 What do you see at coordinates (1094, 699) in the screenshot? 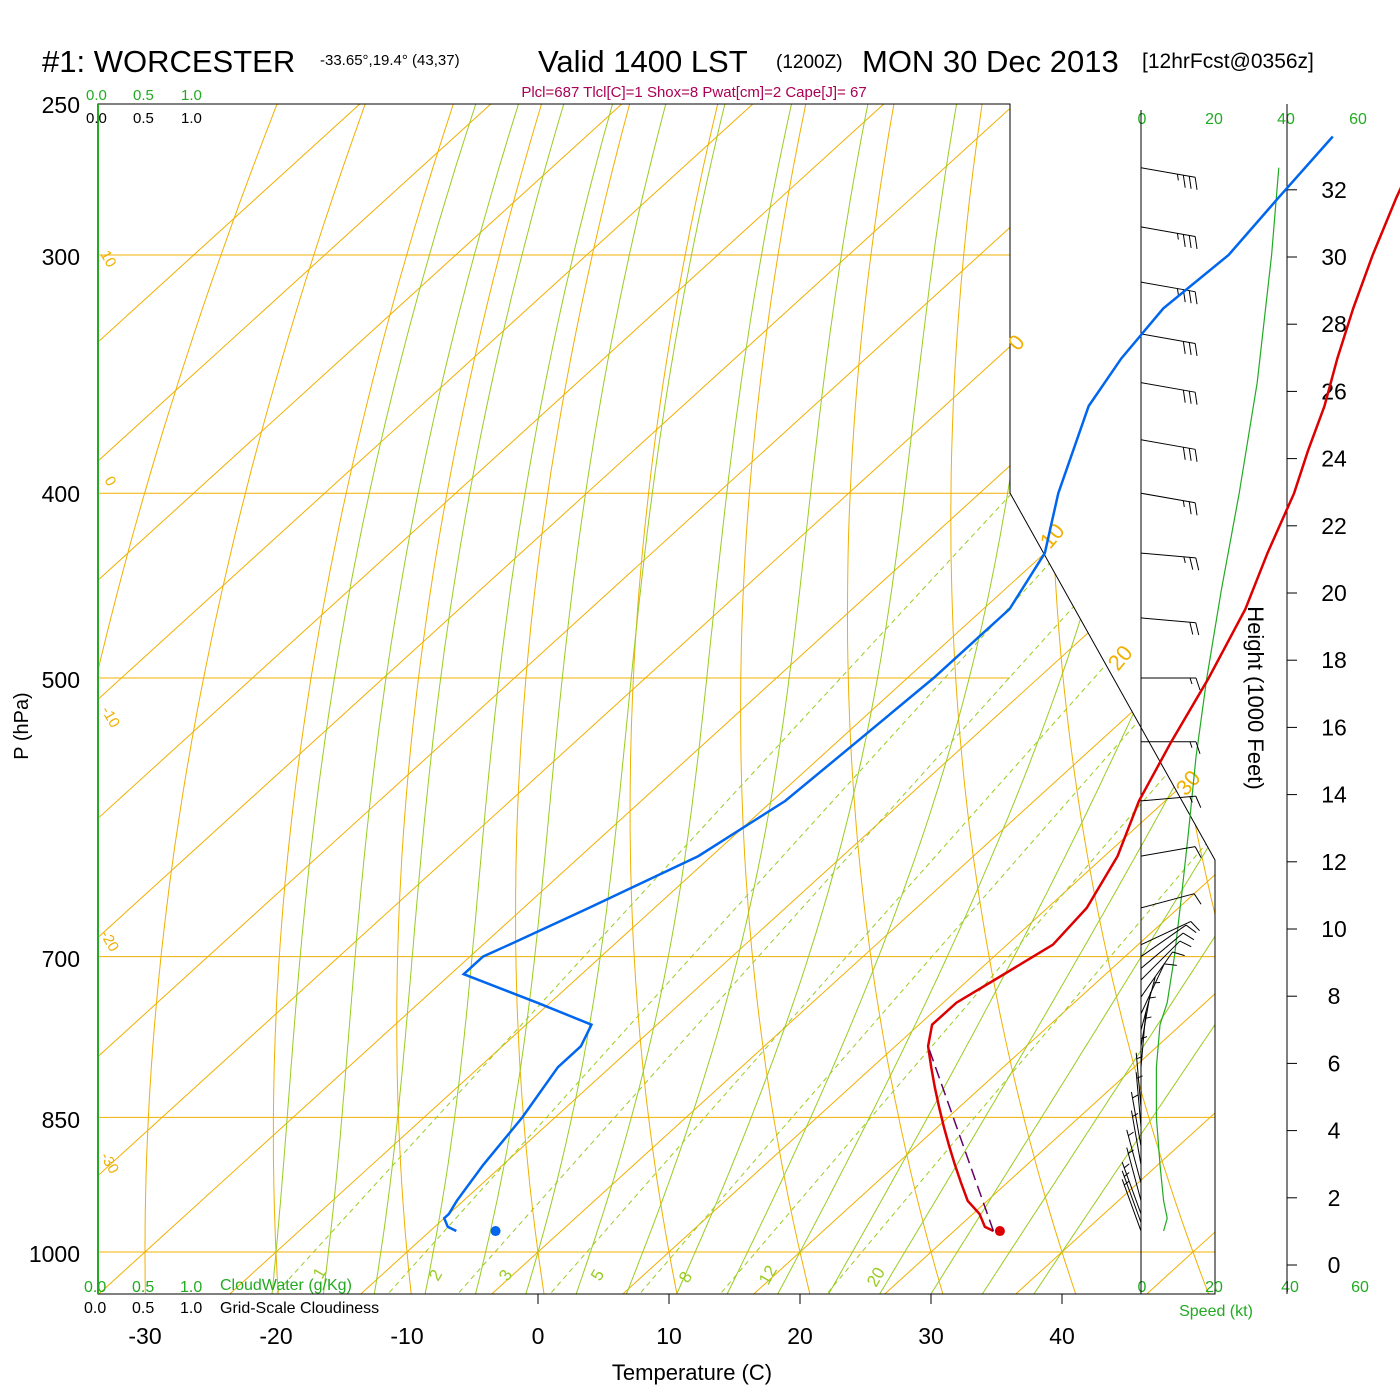
I see `isotherm-line` at bounding box center [1094, 699].